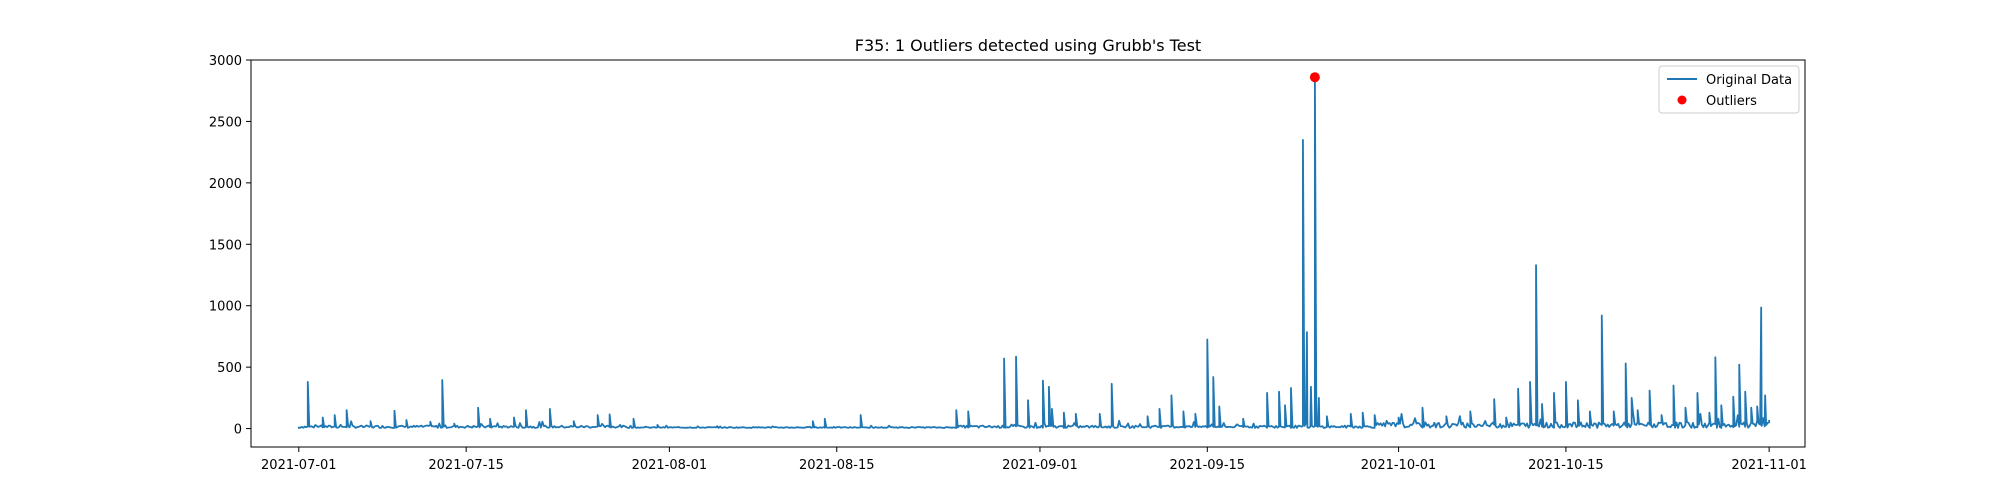 Image resolution: width=2000 pixels, height=500 pixels. I want to click on y-tick-label: 2000, so click(225, 184).